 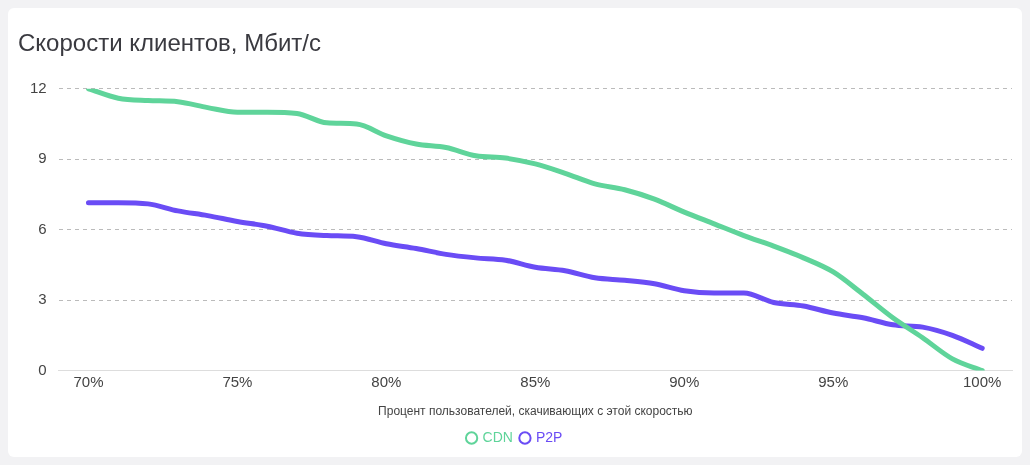 What do you see at coordinates (42, 228) in the screenshot?
I see `y-tick-label: 6` at bounding box center [42, 228].